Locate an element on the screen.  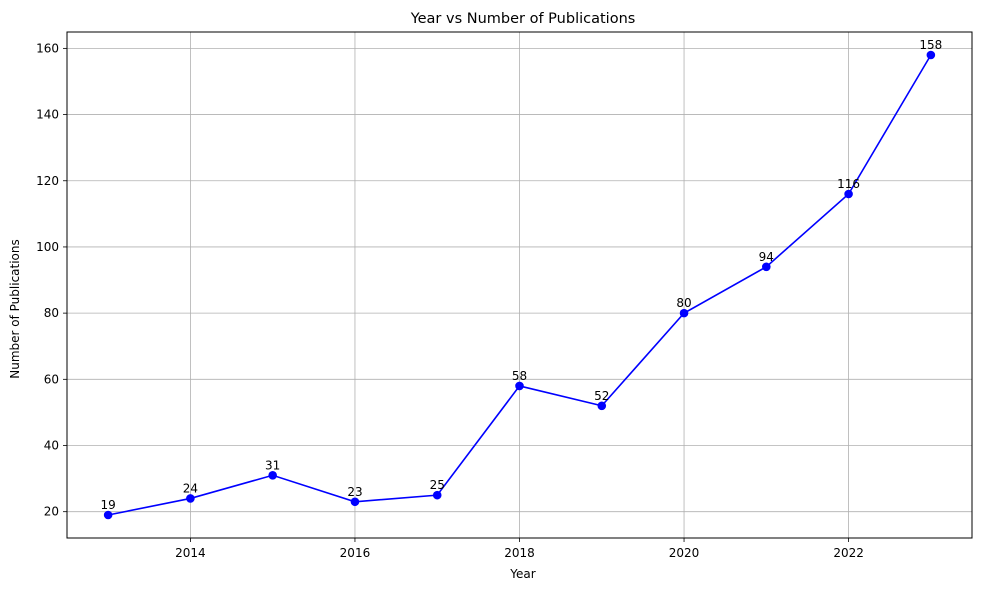
x-tick-label: 2022 is located at coordinates (848, 553).